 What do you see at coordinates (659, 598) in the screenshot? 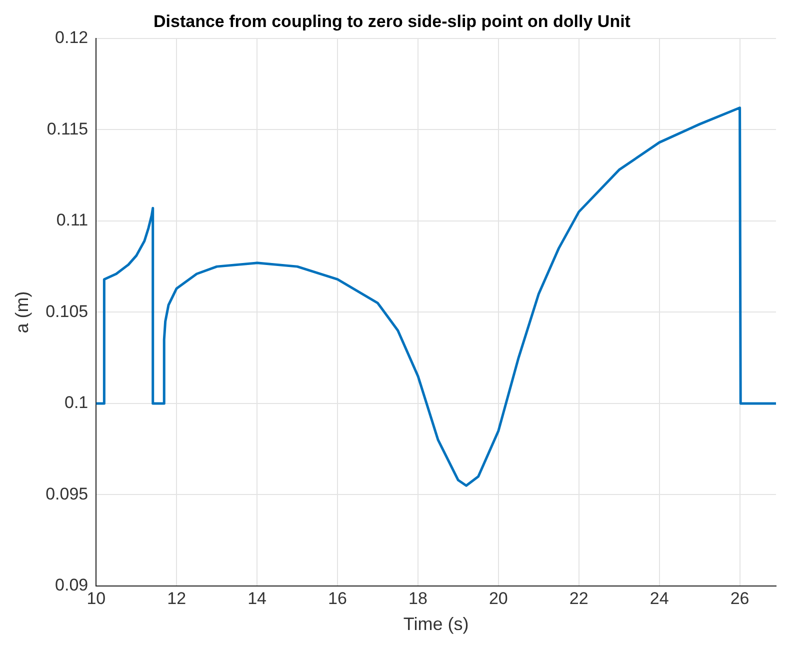
I see `x-tick-label: 24` at bounding box center [659, 598].